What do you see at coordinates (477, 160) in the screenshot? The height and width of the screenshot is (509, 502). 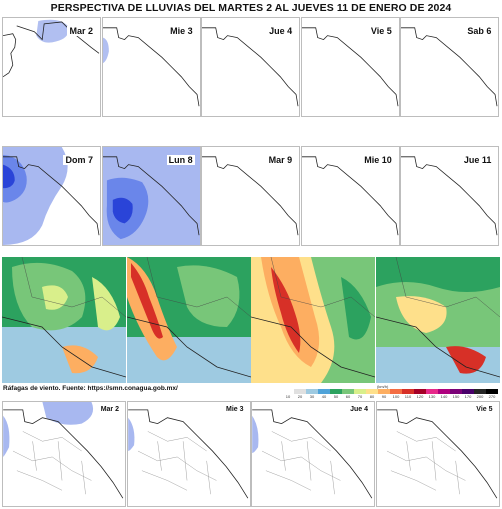 I see `day-label: Jue 11` at bounding box center [477, 160].